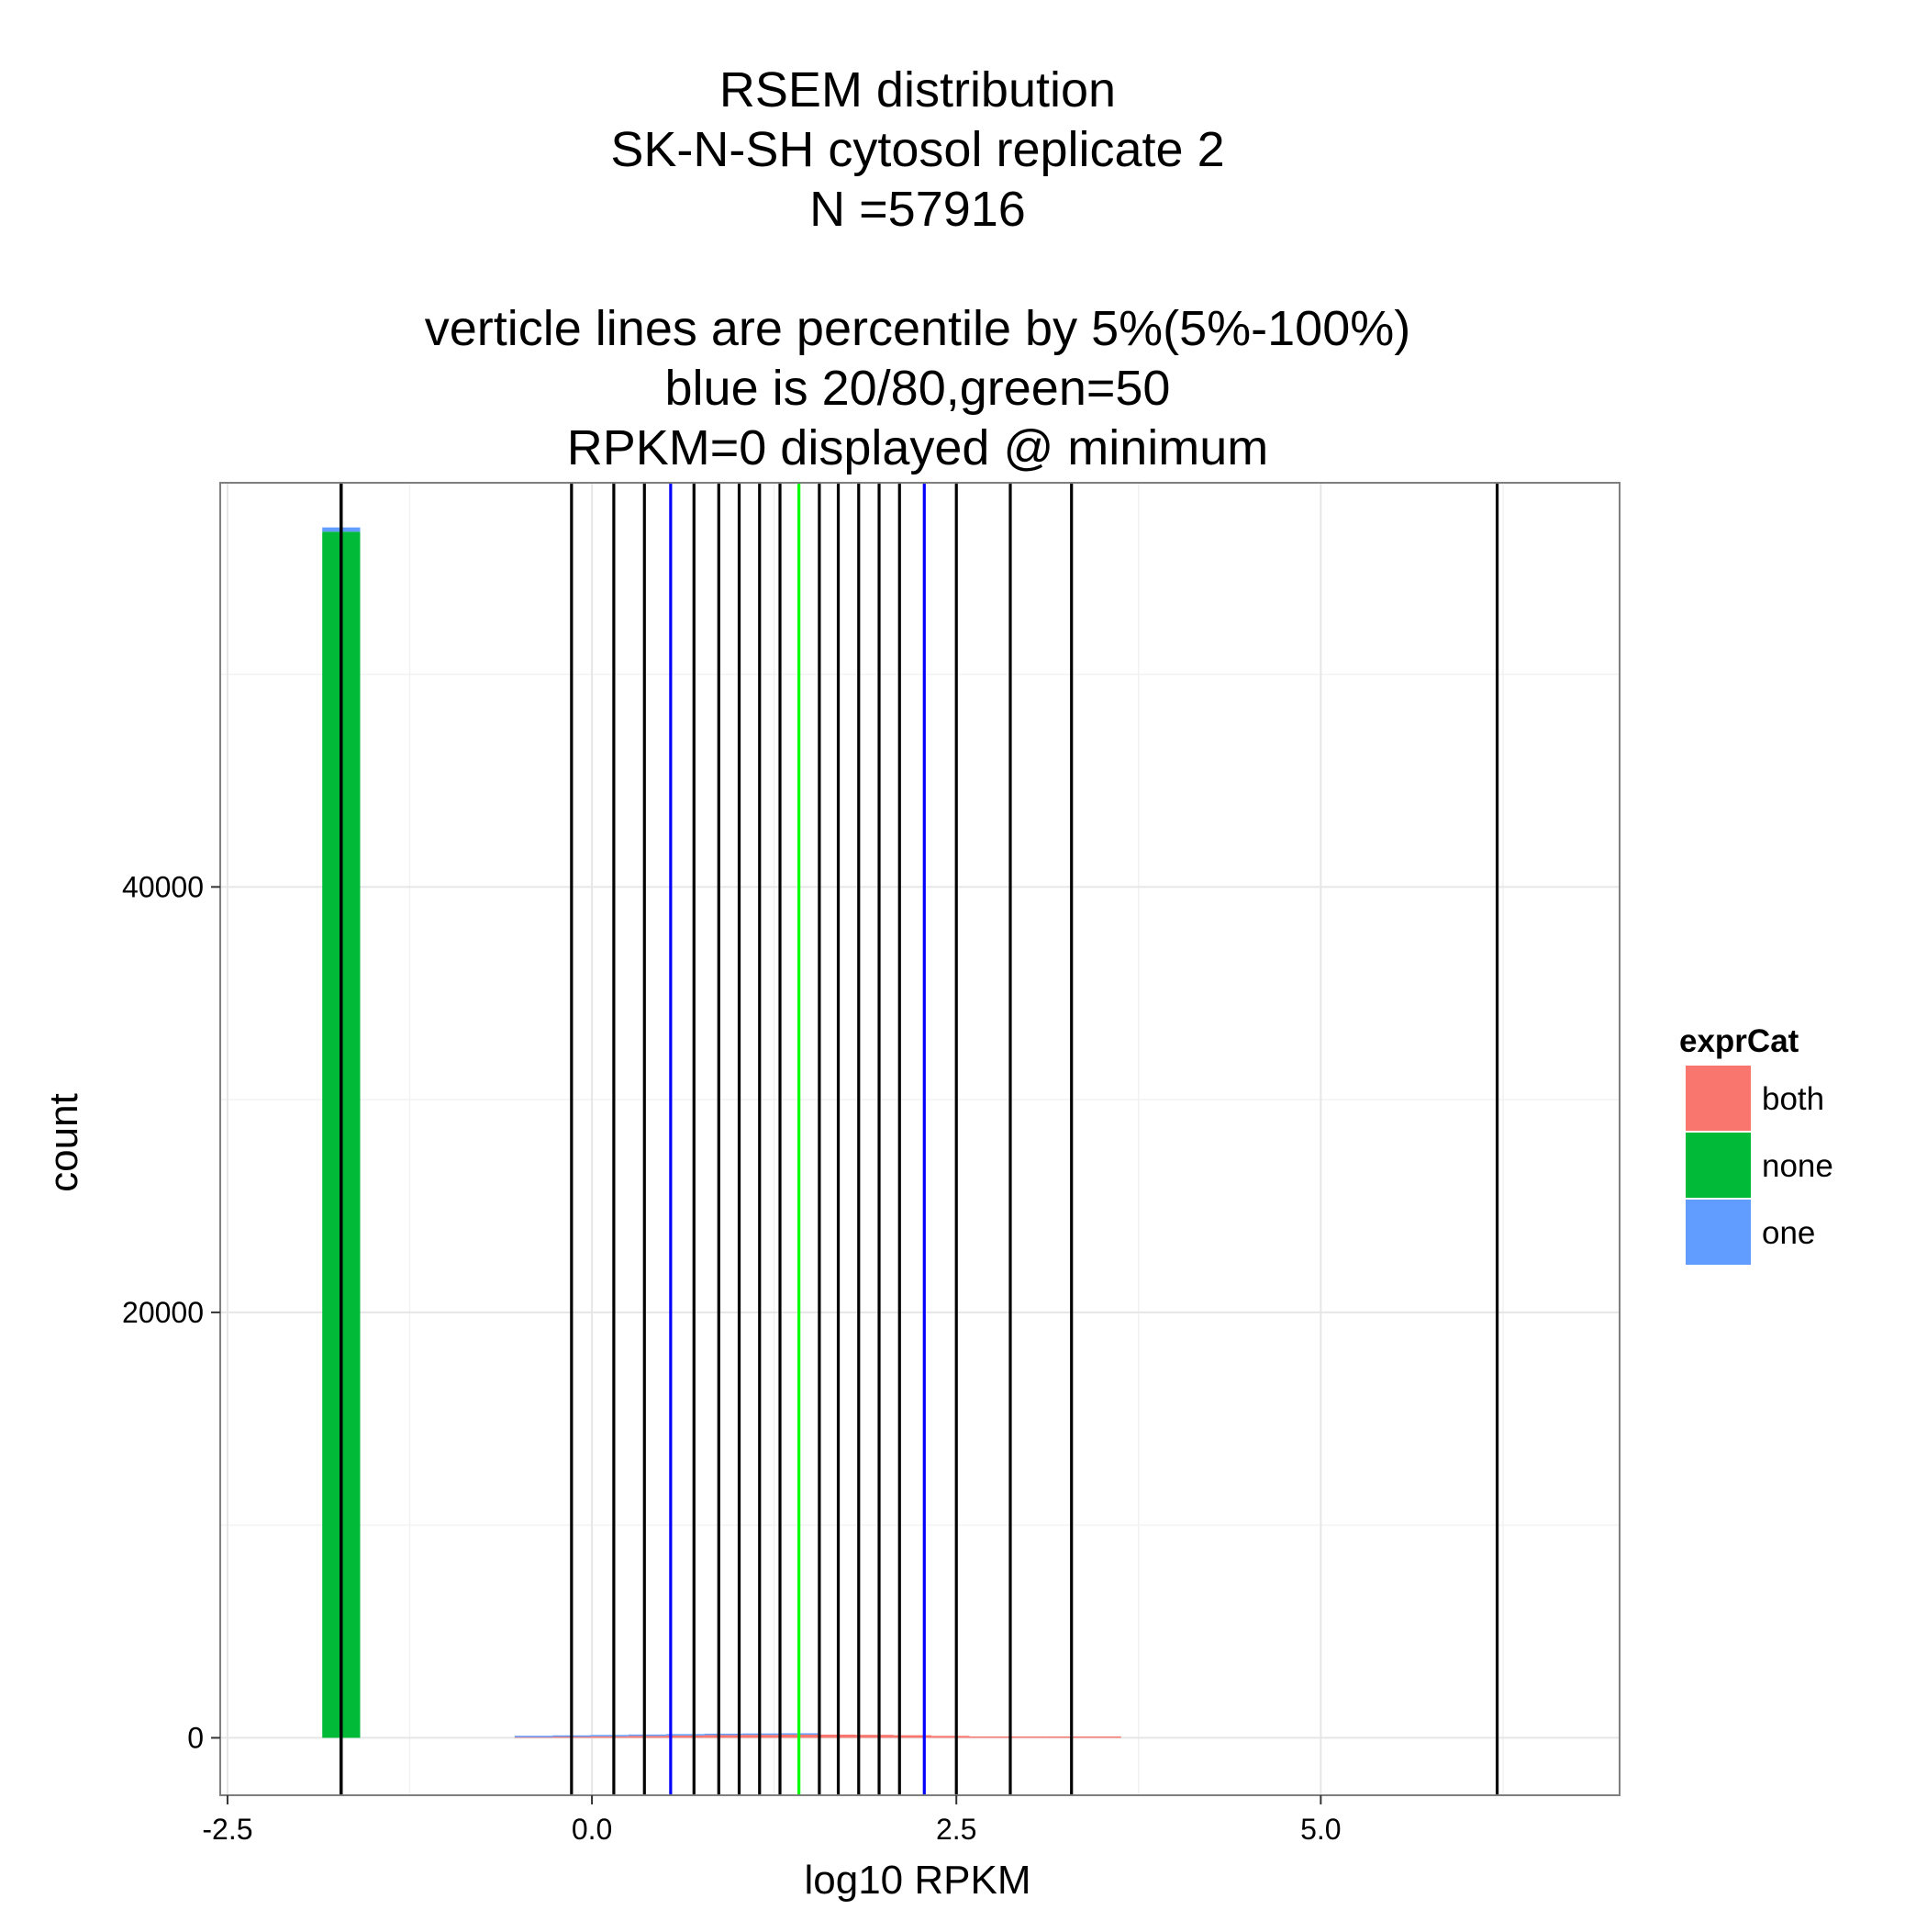  I want to click on y-tick-label: 20000, so click(163, 1312).